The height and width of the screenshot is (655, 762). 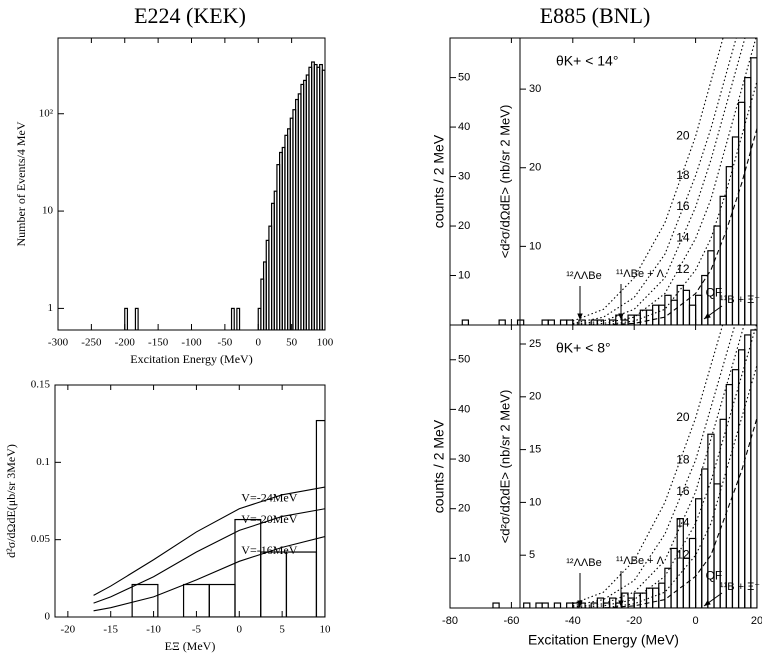 I want to click on y-tick-label: 0, so click(x=48, y=617).